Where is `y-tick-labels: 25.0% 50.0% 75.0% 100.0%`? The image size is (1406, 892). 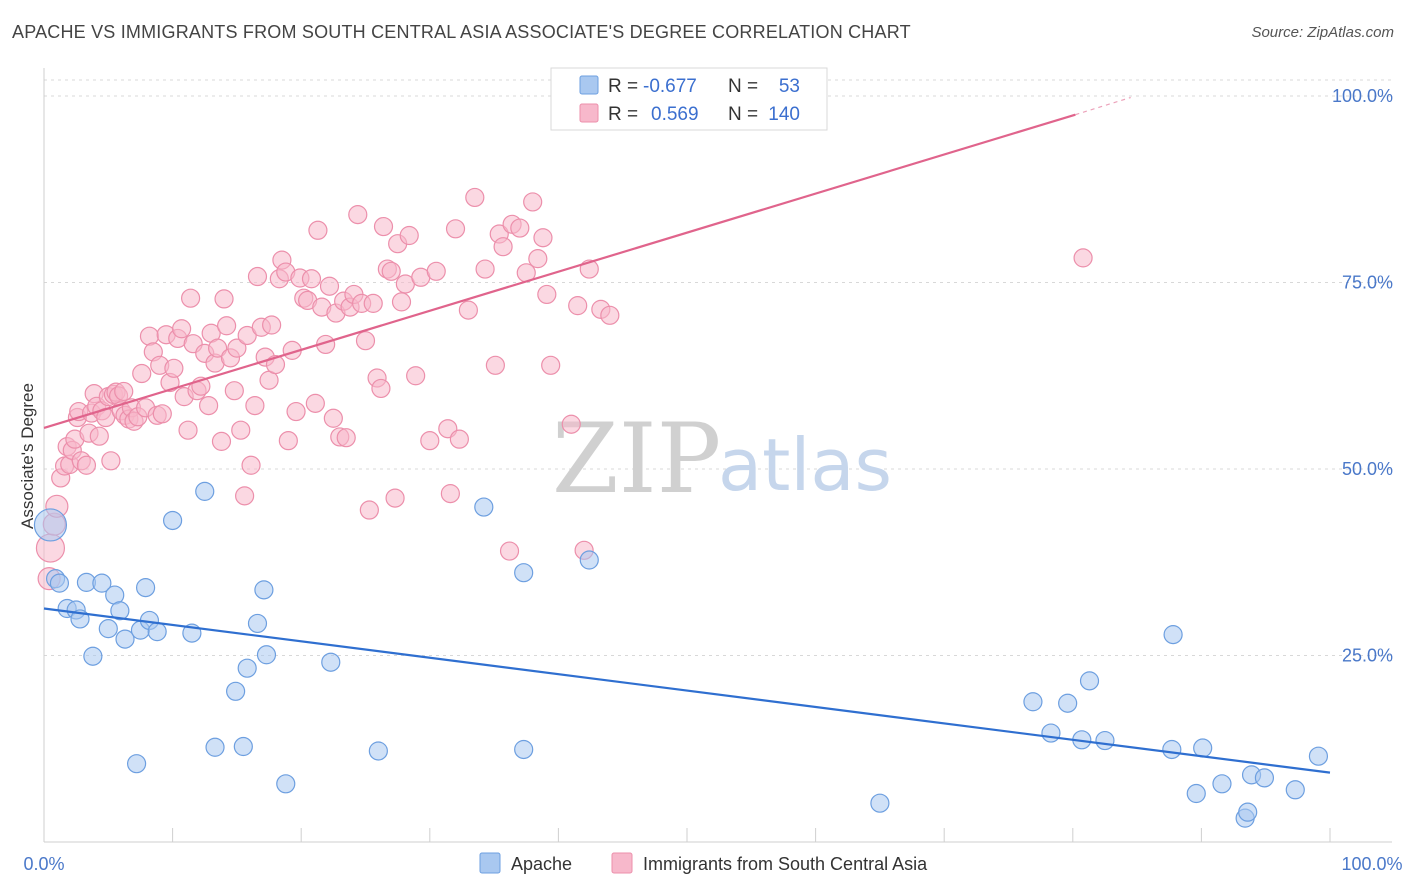
y-tick-labels: 25.0% 50.0% 75.0% 100.0% is located at coordinates (1362, 376).